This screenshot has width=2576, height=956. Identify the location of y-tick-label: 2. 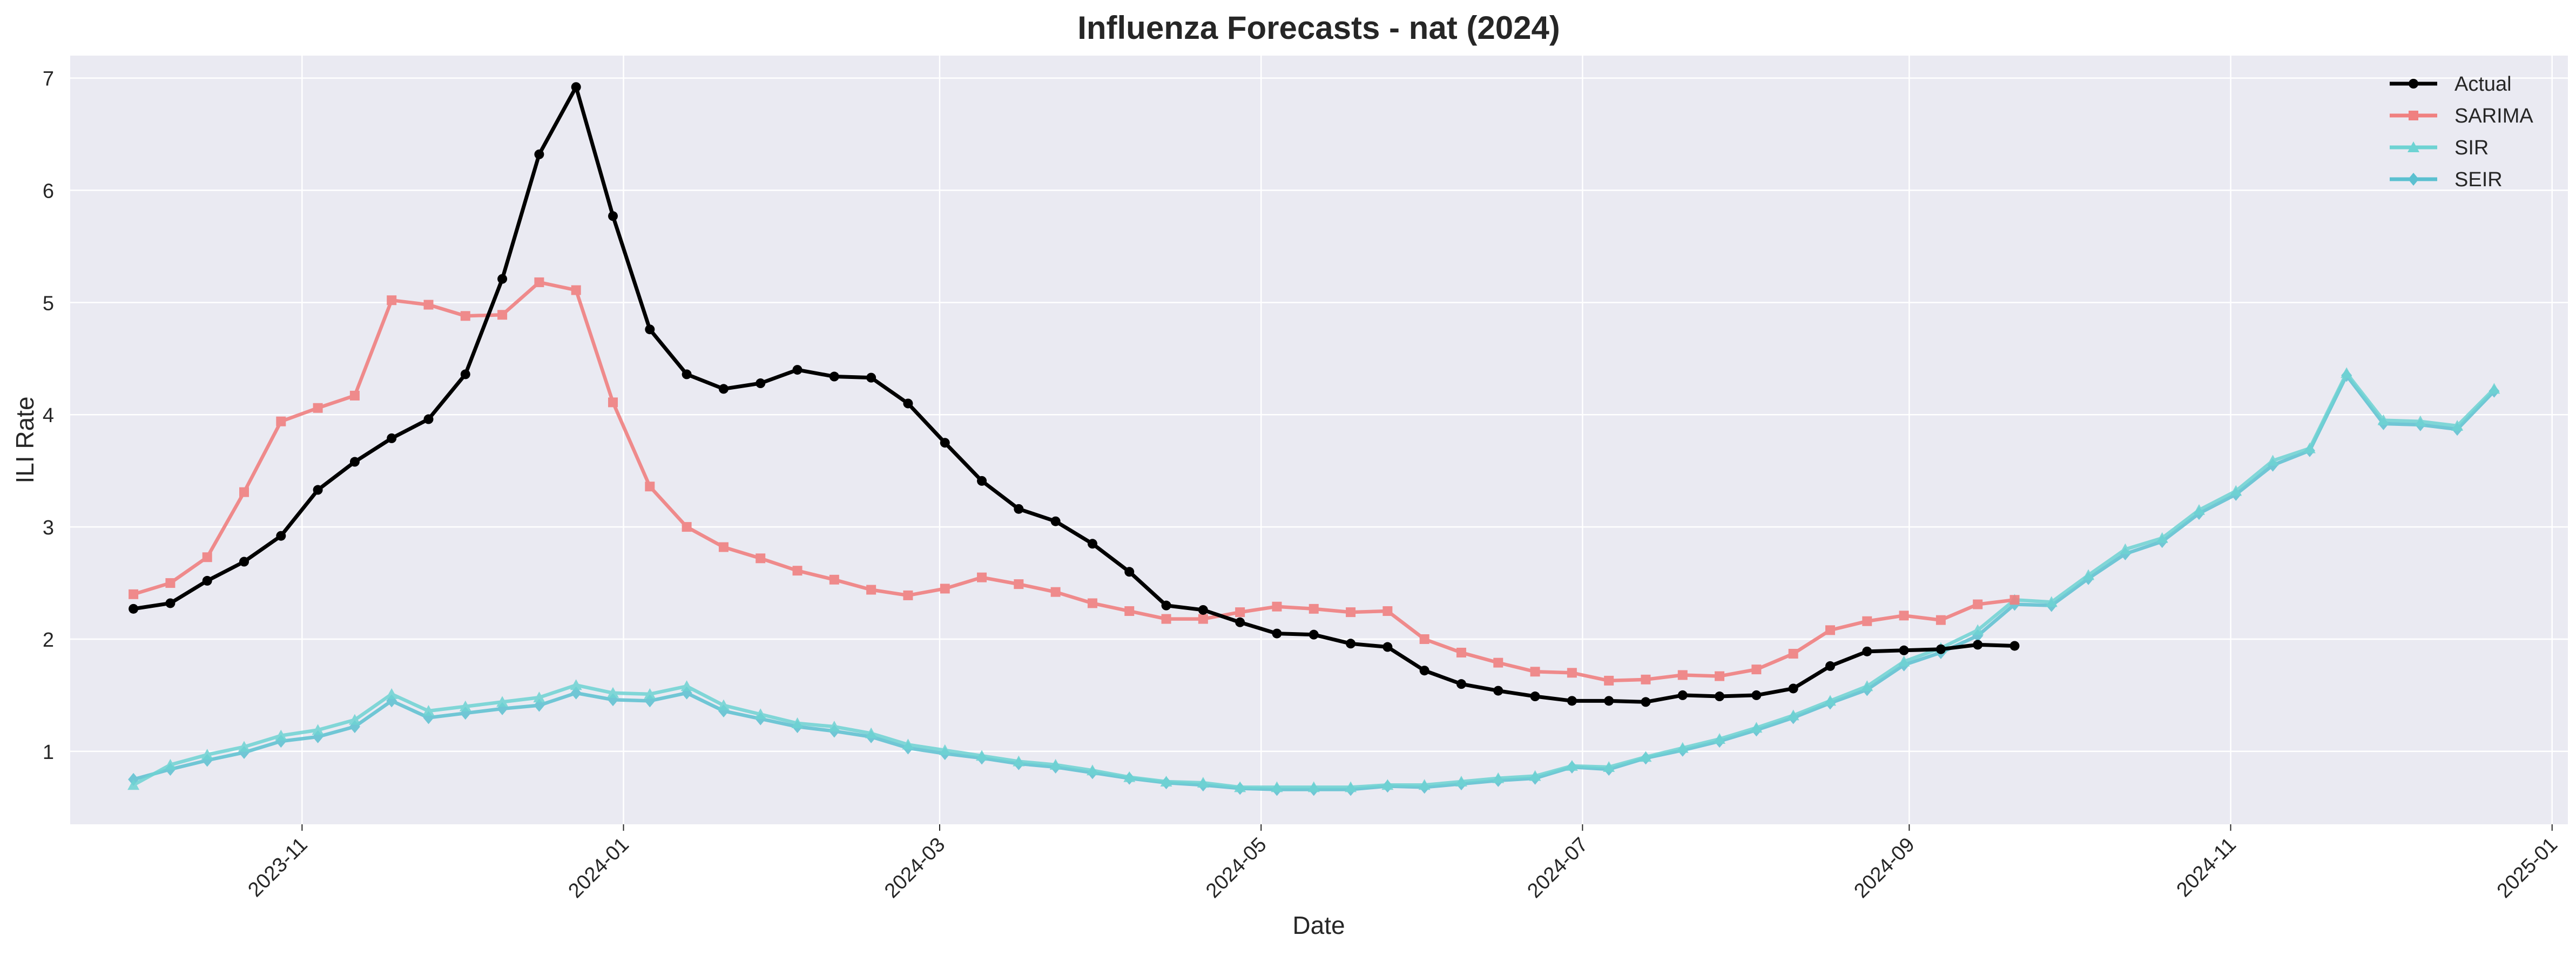
(48, 641).